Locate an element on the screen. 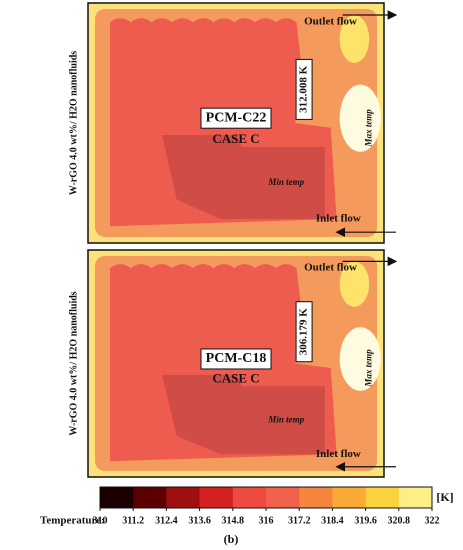 This screenshot has height=550, width=463. colorbar-tick-label: 322 is located at coordinates (432, 520).